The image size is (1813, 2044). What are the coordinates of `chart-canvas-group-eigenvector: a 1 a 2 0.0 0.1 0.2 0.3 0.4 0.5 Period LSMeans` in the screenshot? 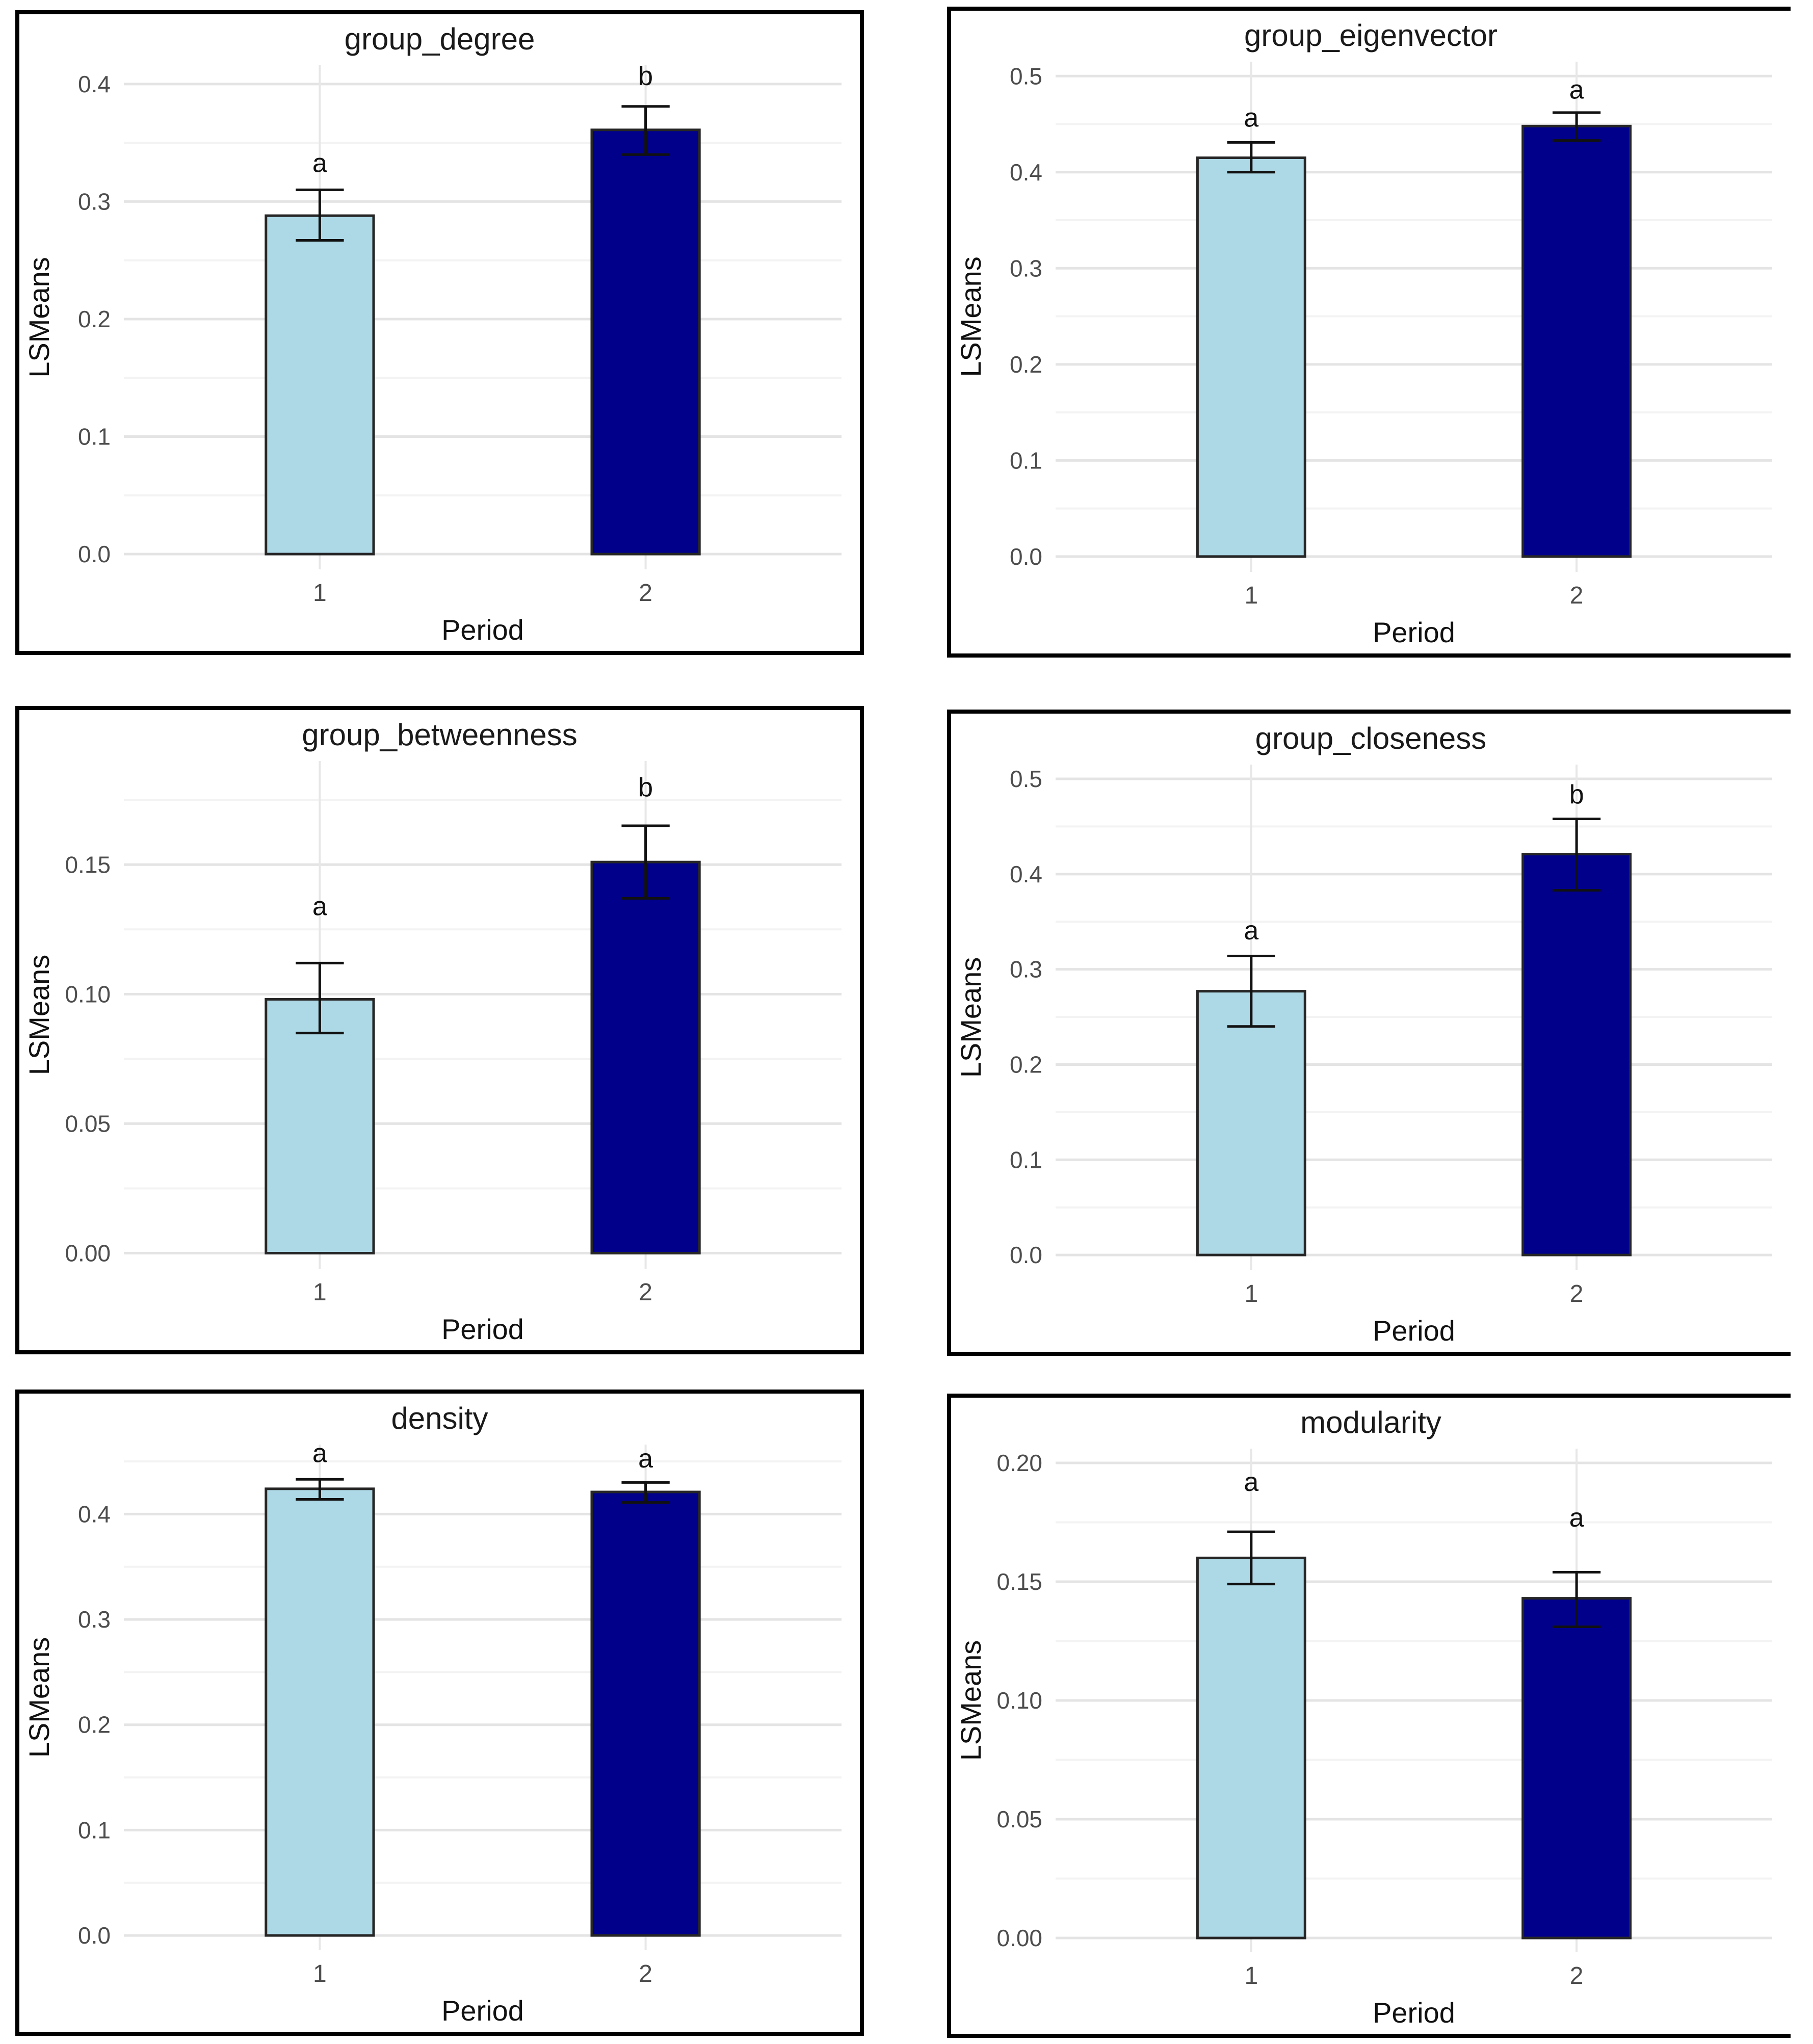 It's located at (1364, 355).